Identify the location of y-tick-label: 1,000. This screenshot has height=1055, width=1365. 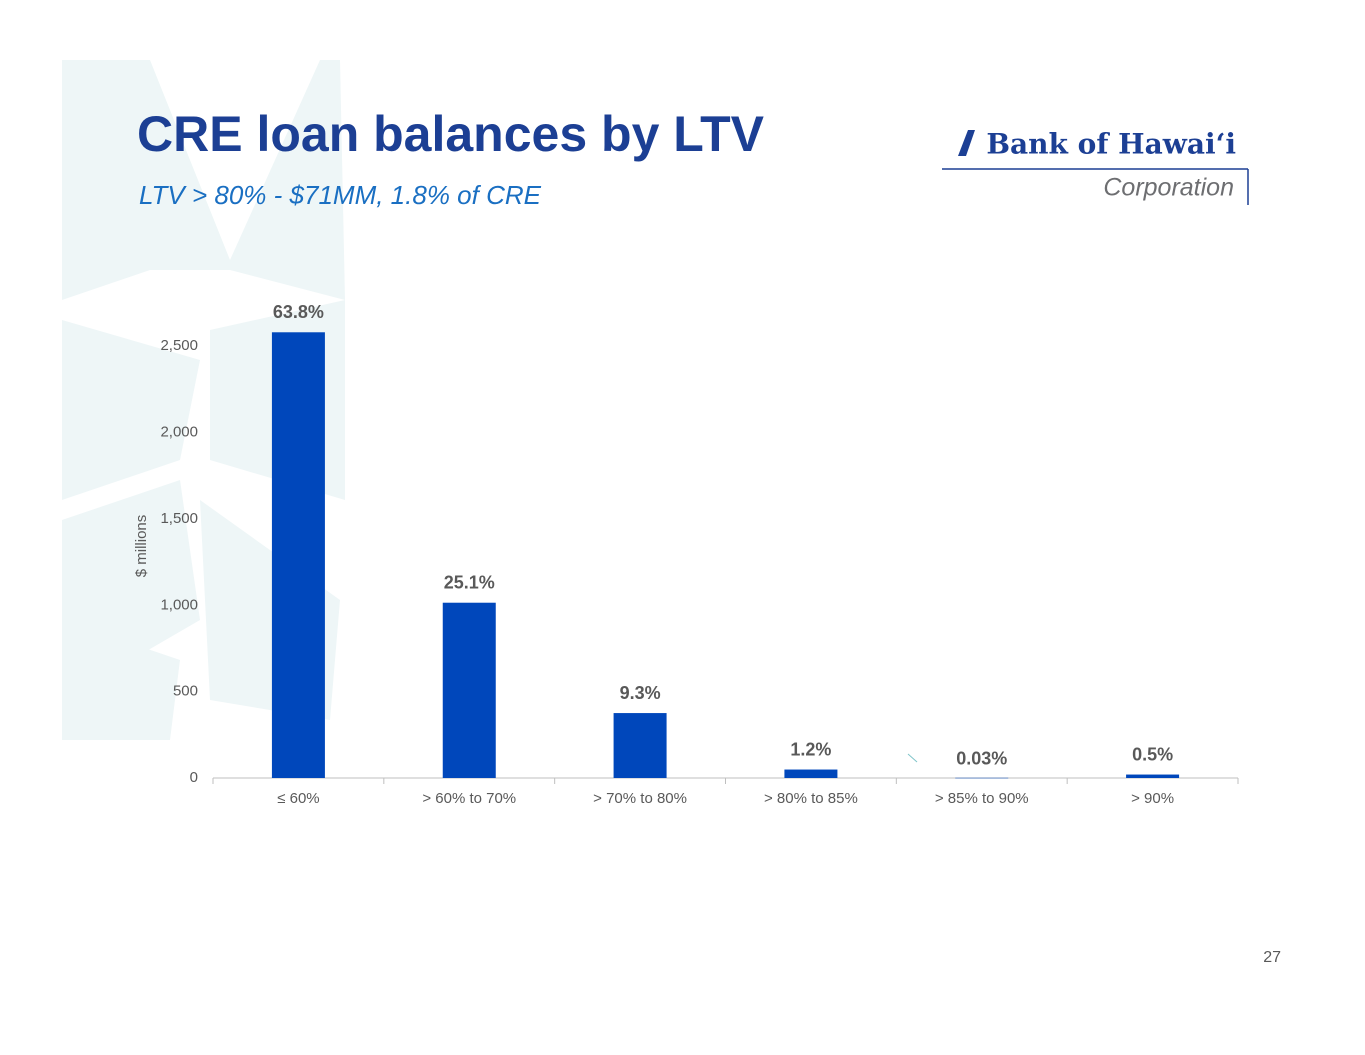
(179, 604).